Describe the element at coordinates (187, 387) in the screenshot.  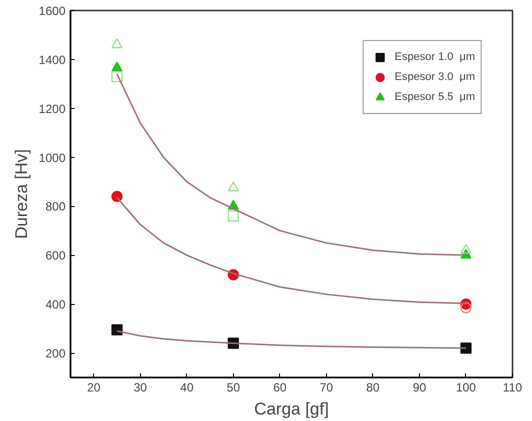
I see `x-tick-label: 40` at that location.